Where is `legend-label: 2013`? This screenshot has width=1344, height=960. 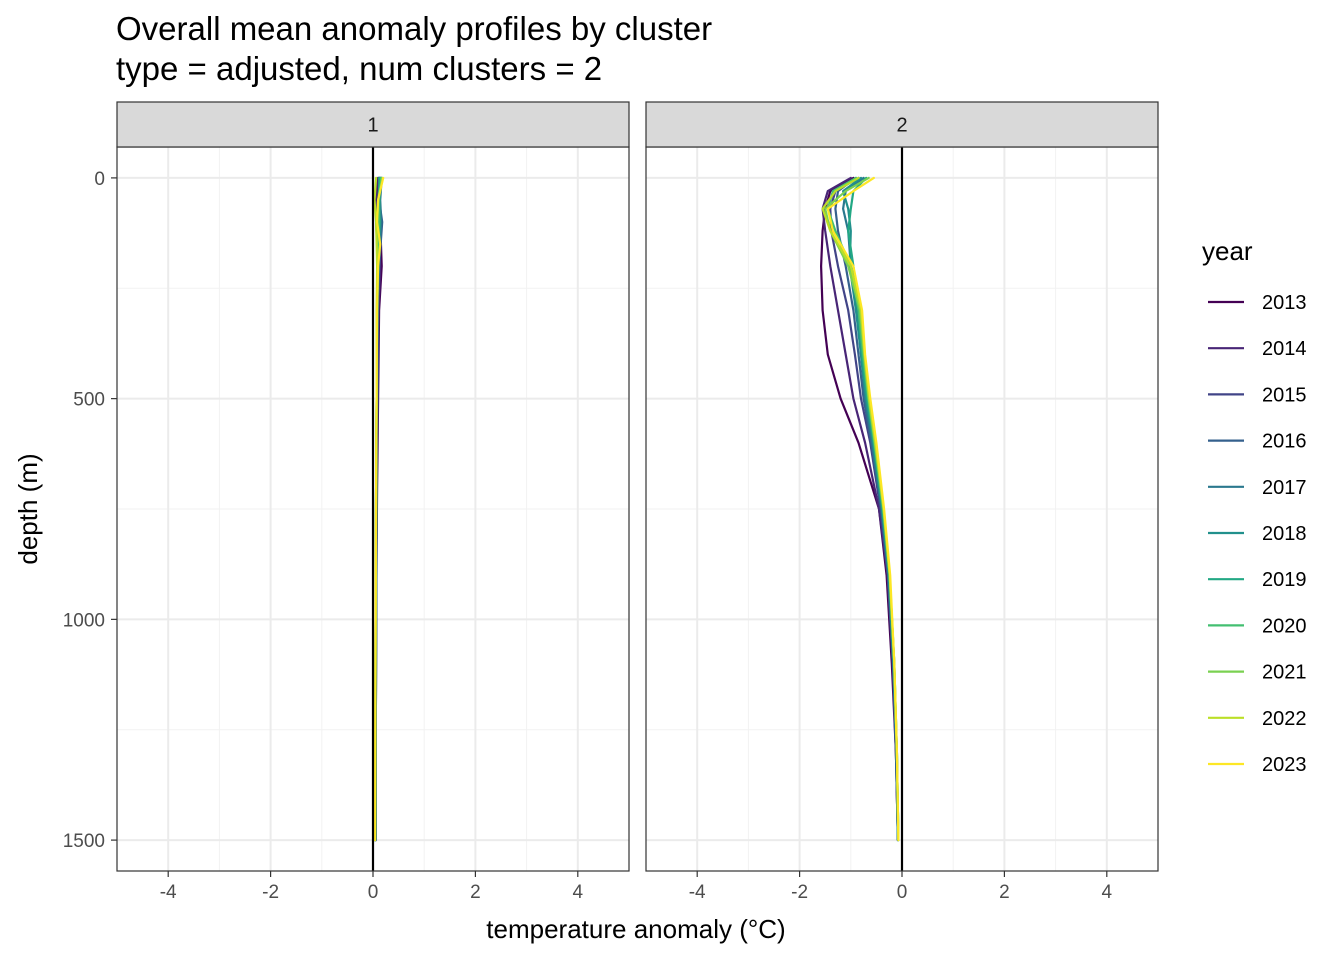 legend-label: 2013 is located at coordinates (1284, 303).